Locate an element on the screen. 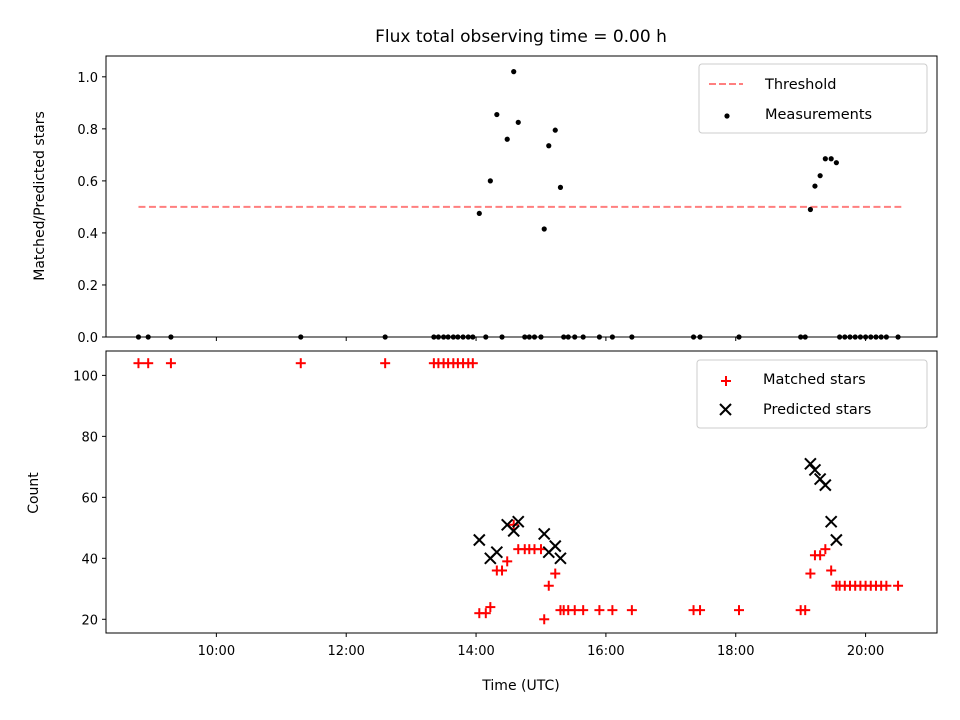  top-legend: Threshold Measurements is located at coordinates (813, 98).